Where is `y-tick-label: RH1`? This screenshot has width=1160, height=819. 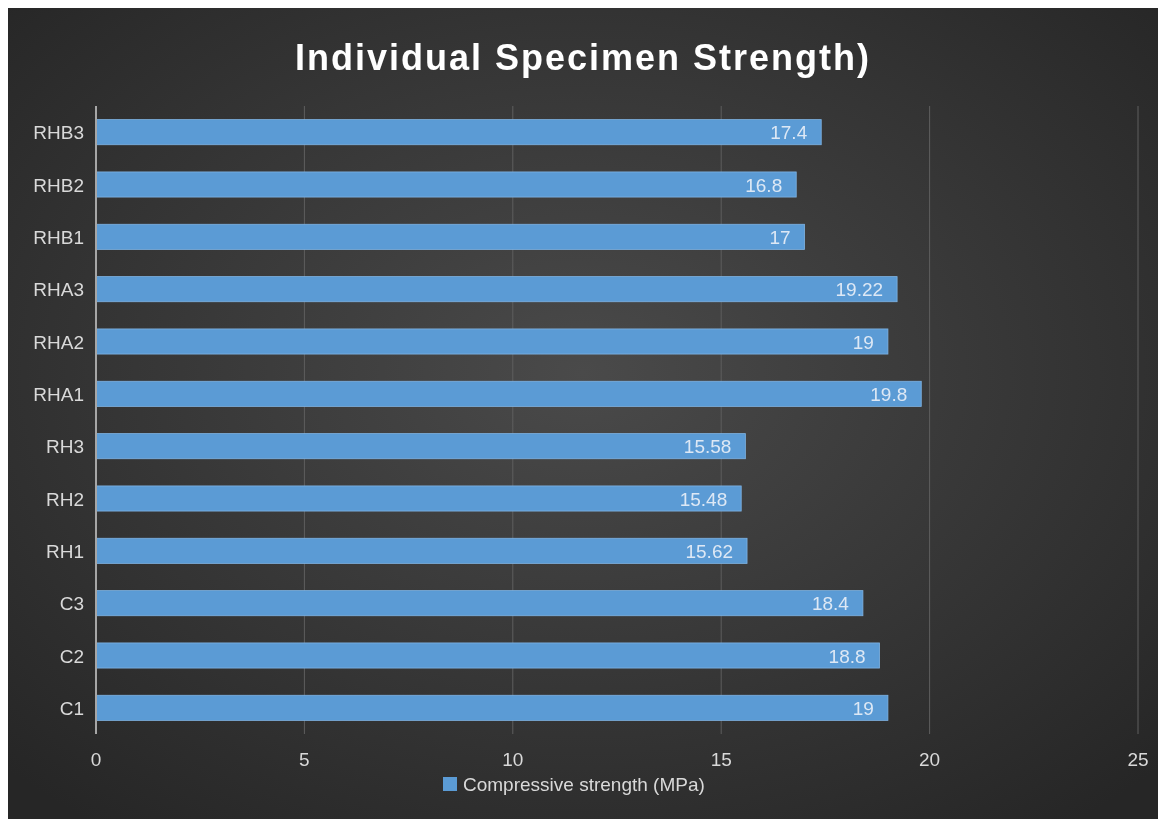
y-tick-label: RH1 is located at coordinates (64, 551).